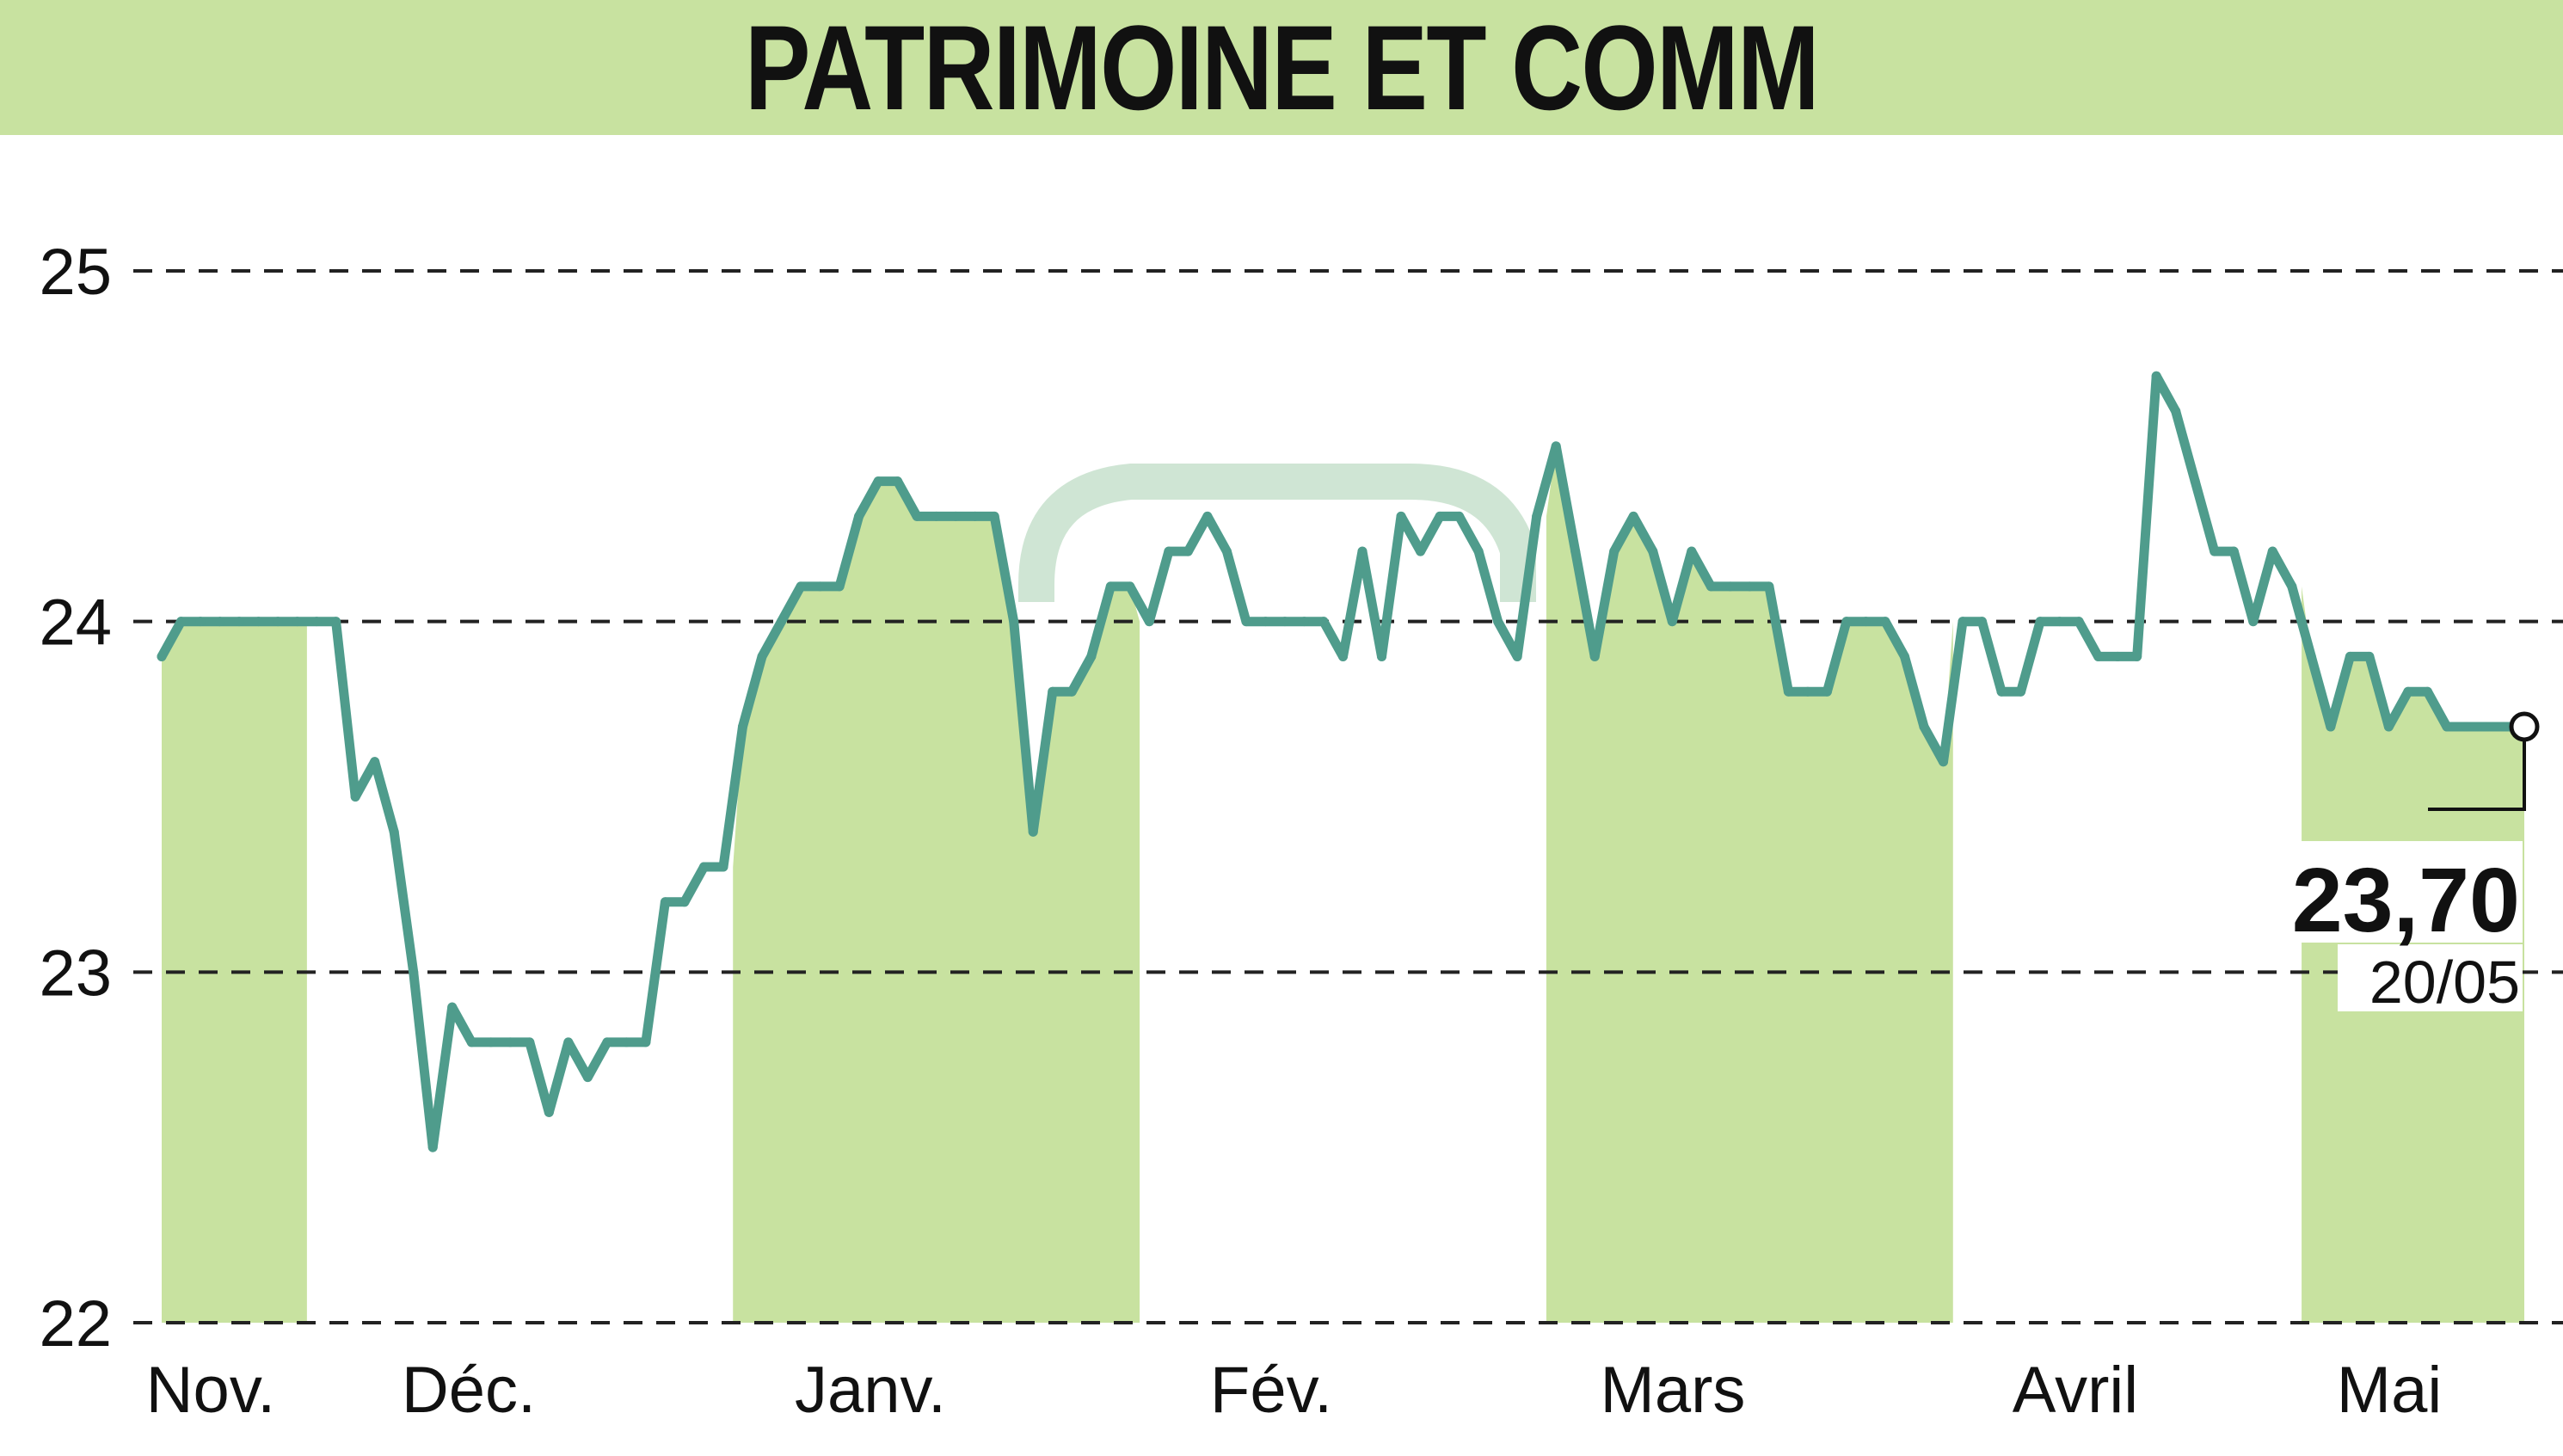 The image size is (2563, 1456). I want to click on y-axis-ticks: 22 23 24 25, so click(75, 798).